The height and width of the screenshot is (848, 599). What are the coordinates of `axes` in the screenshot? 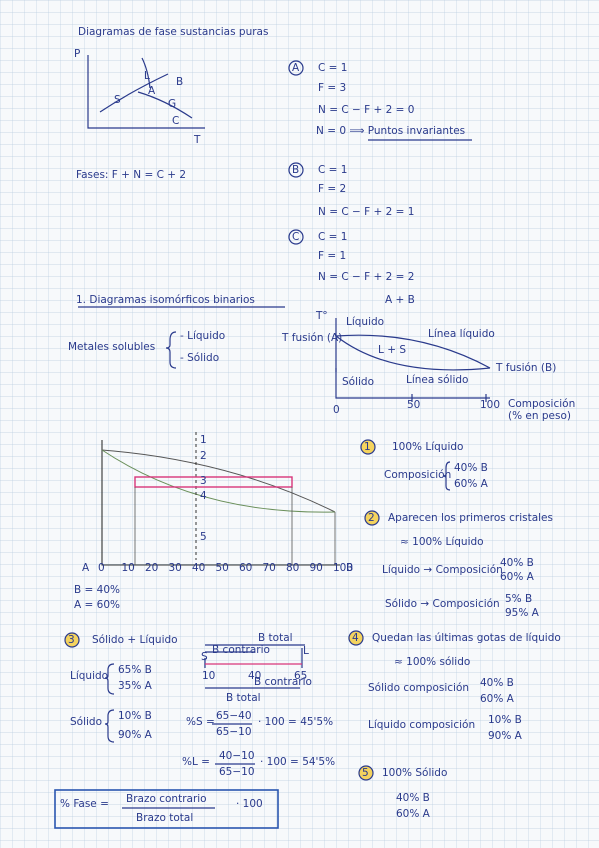 It's located at (412, 358).